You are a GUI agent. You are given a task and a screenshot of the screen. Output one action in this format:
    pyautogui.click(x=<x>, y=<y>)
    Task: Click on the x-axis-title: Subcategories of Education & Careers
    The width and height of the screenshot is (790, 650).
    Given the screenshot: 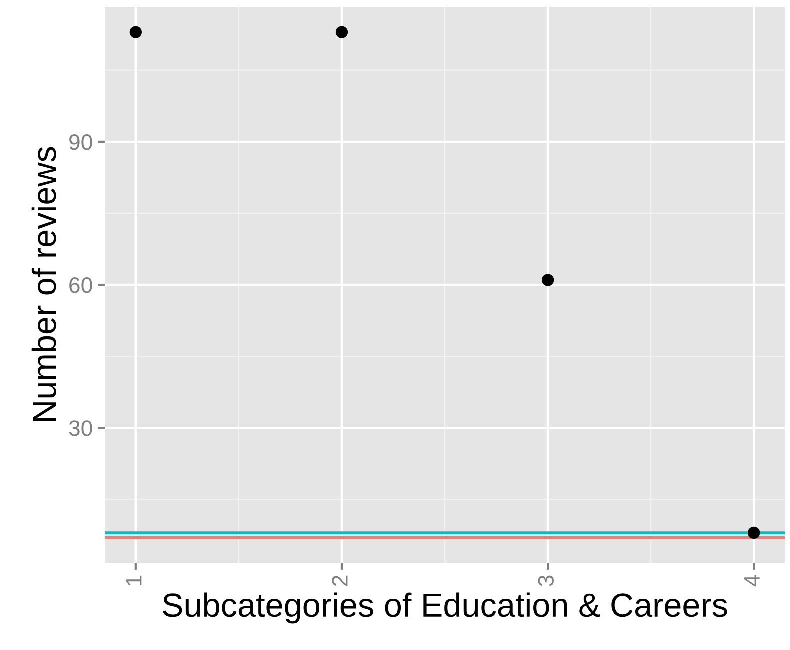 What is the action you would take?
    pyautogui.click(x=445, y=608)
    